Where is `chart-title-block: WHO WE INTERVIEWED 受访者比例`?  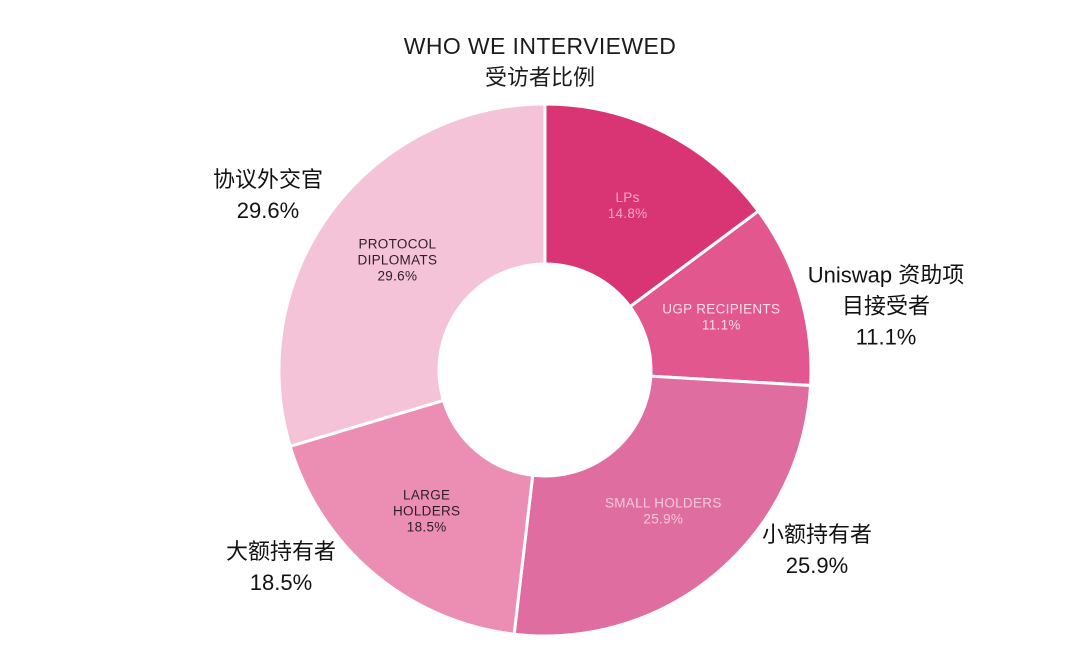 chart-title-block: WHO WE INTERVIEWED 受访者比例 is located at coordinates (540, 62).